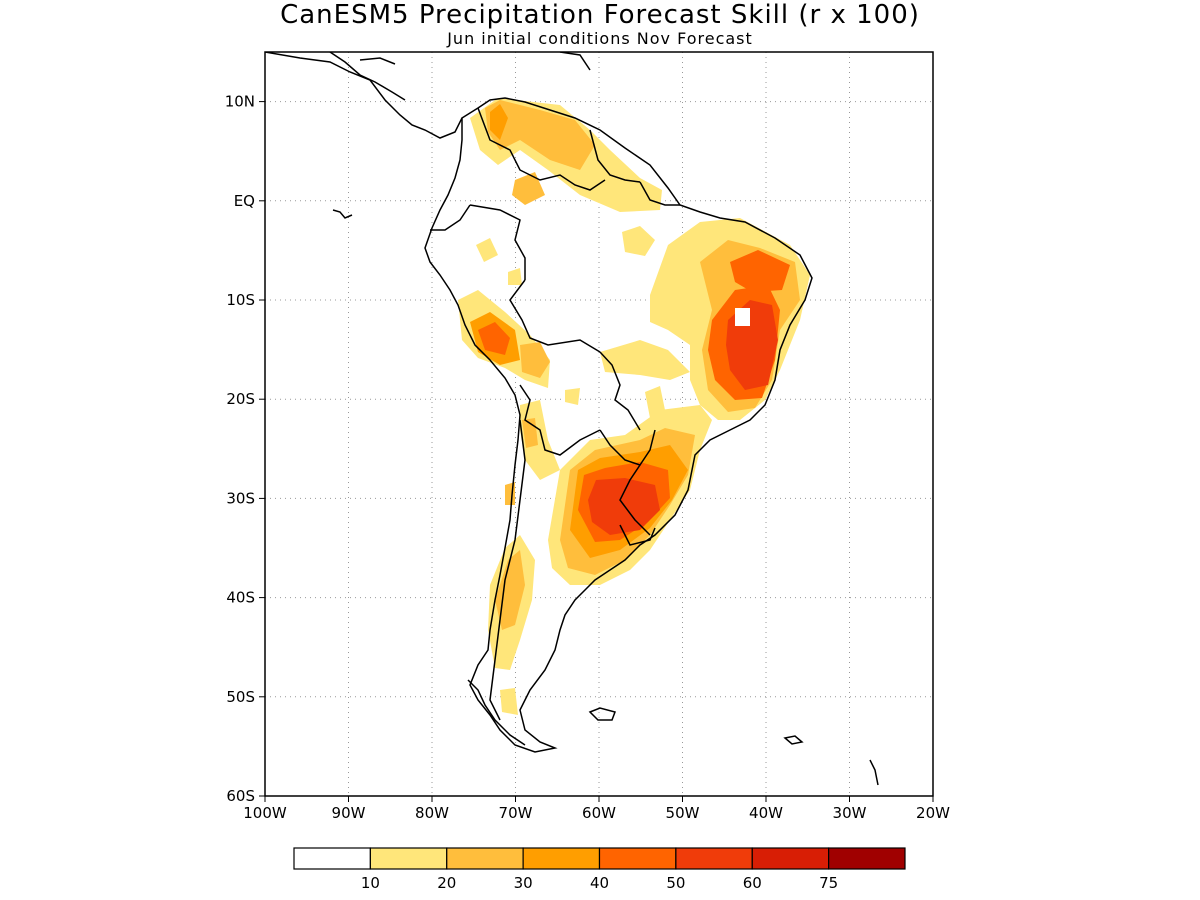 This screenshot has width=1200, height=900. What do you see at coordinates (245, 449) in the screenshot?
I see `y-axis-ticks: 10N EQ 10S 20S 30S 40S 50S 60S` at bounding box center [245, 449].